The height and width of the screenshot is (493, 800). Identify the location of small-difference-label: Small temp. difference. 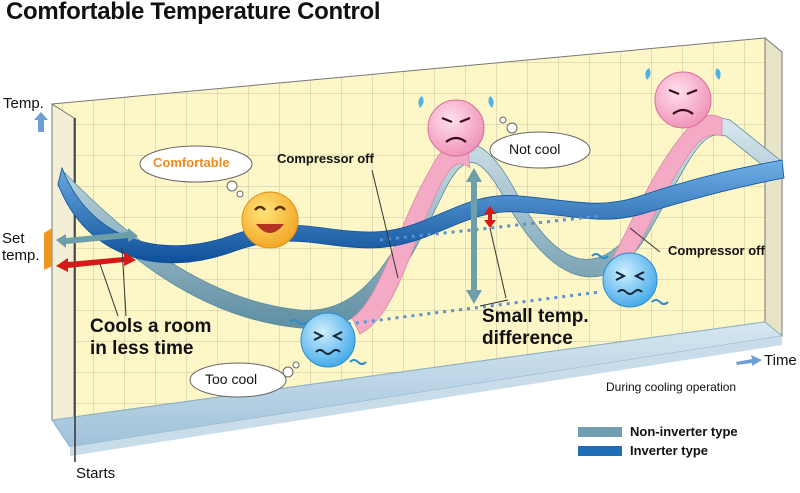
(535, 328).